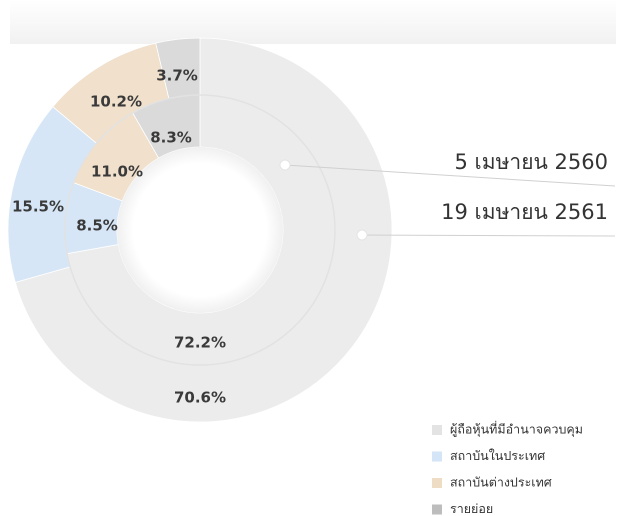 This screenshot has height=516, width=619. What do you see at coordinates (116, 102) in the screenshot?
I see `value-label: 10.2%` at bounding box center [116, 102].